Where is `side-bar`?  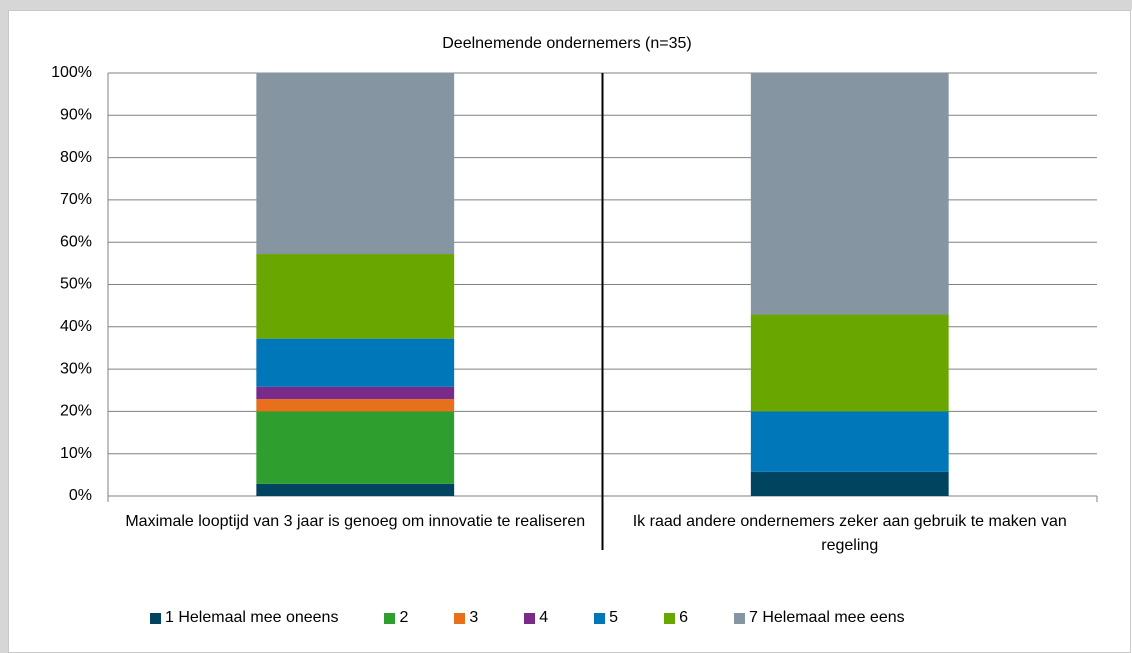
side-bar is located at coordinates (4, 331).